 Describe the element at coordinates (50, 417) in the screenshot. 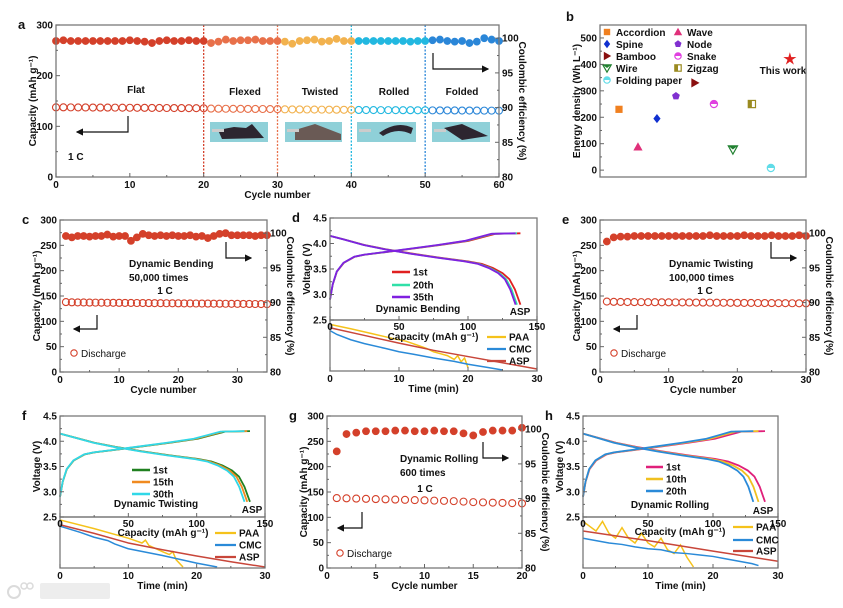

I see `y-tick-label: 4.5` at that location.